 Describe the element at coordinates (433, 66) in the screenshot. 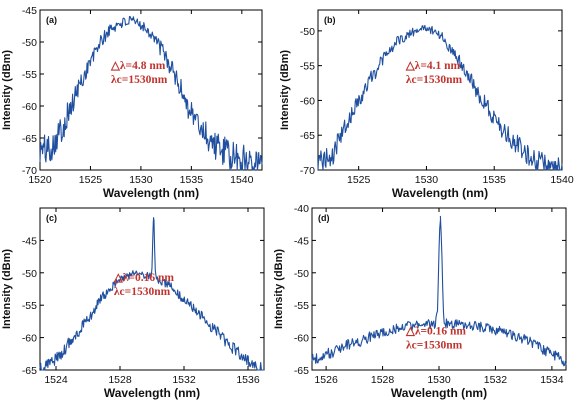

I see `annotation-bandwidth: △λ=4.1 nm` at that location.